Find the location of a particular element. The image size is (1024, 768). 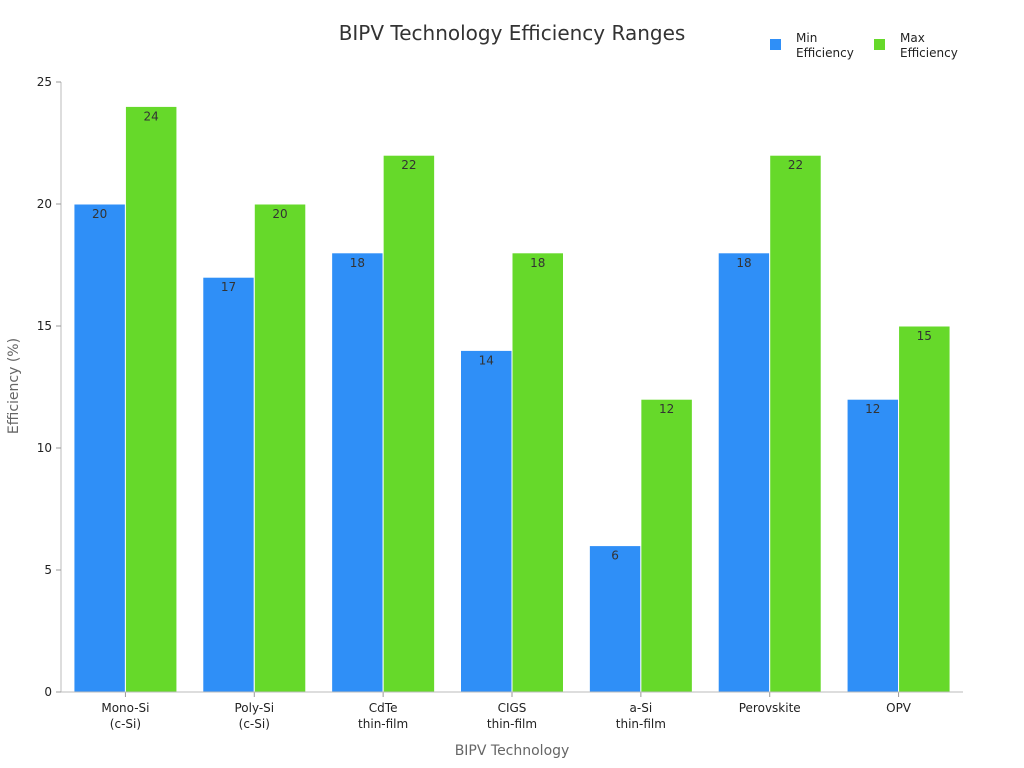

legend-swatch-max is located at coordinates (879, 44).